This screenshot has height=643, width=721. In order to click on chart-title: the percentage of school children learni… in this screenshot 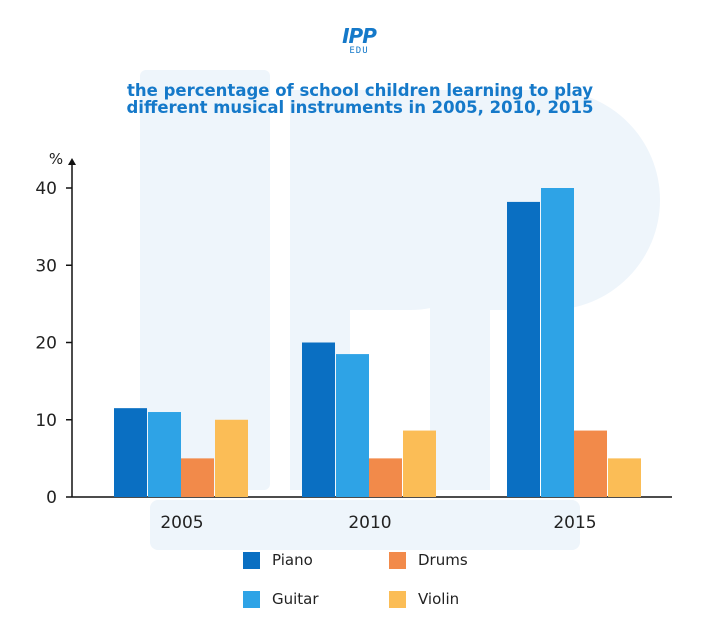, I will do `click(360, 99)`.